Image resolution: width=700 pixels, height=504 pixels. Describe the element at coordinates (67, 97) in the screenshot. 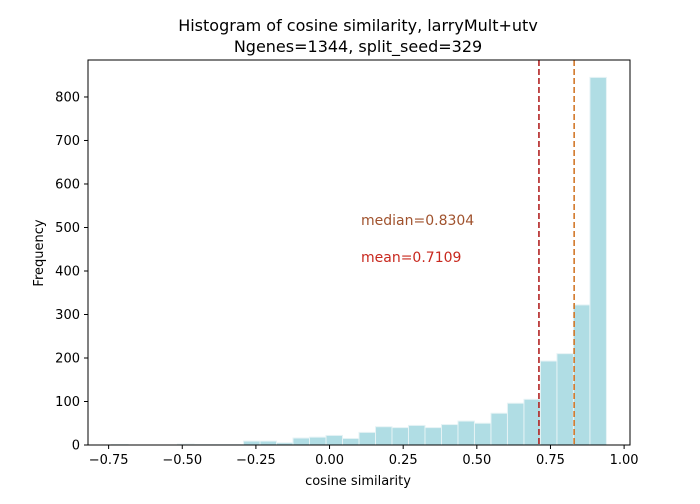

I see `y-tick-label: 800` at that location.